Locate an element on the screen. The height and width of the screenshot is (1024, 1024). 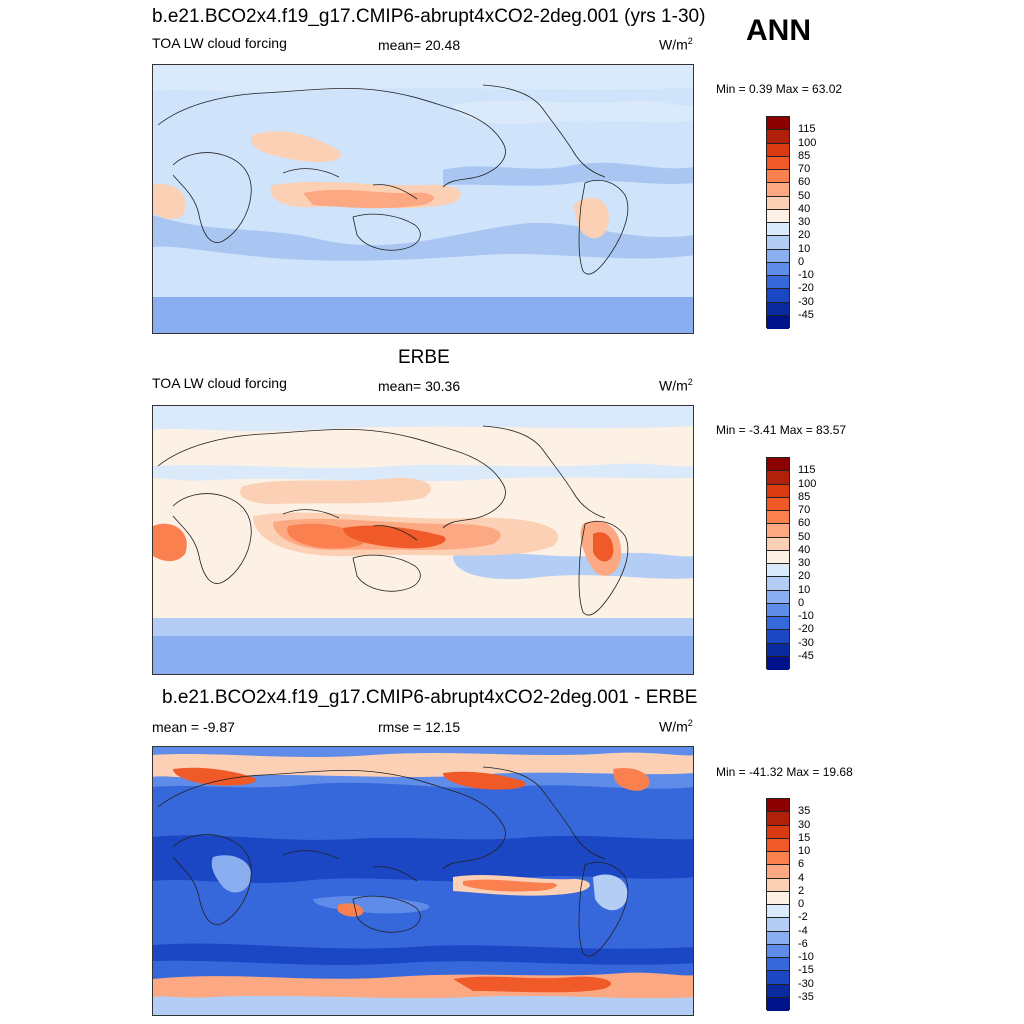
colorbar-tick: -35 is located at coordinates (806, 996).